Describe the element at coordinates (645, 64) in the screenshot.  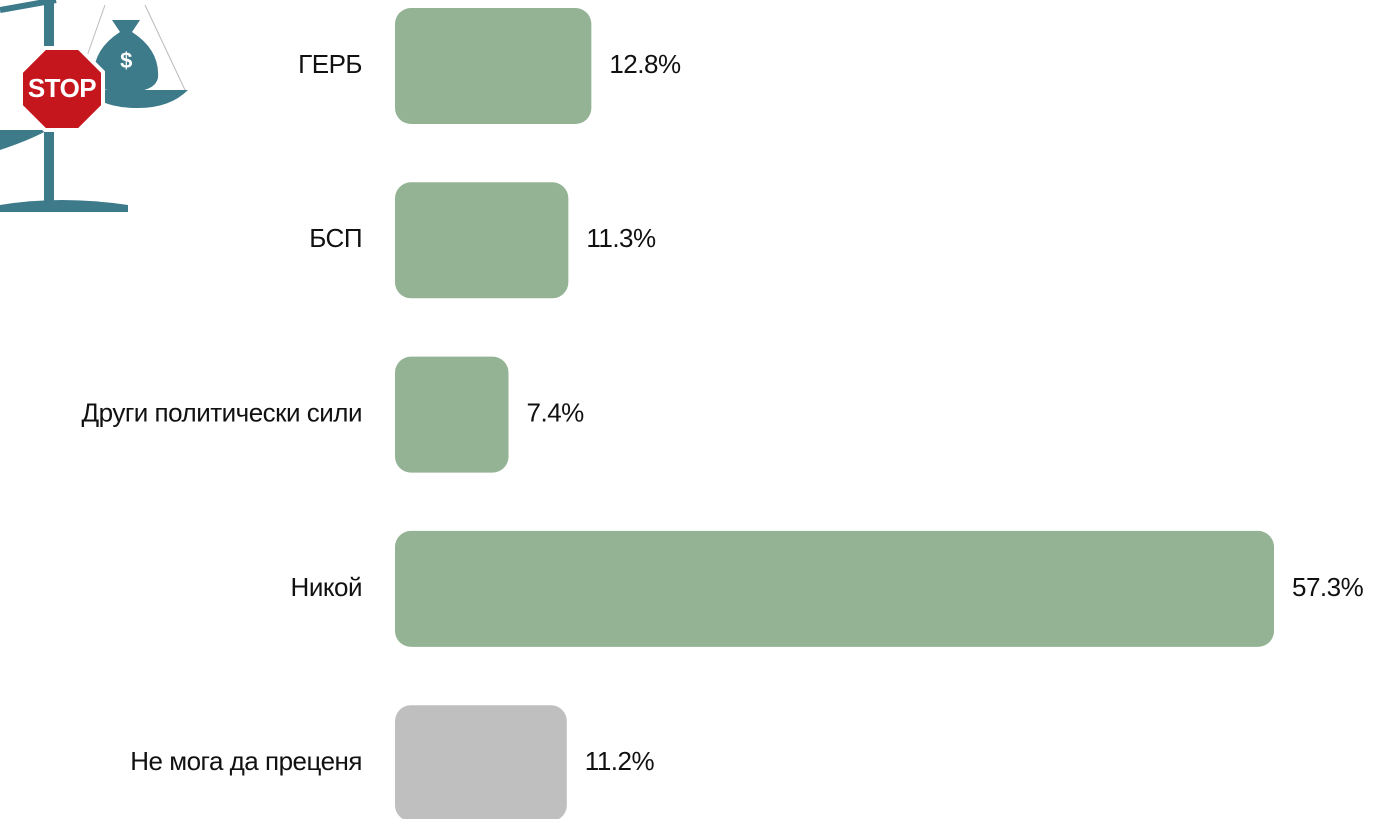
I see `value-label: 12.8%` at that location.